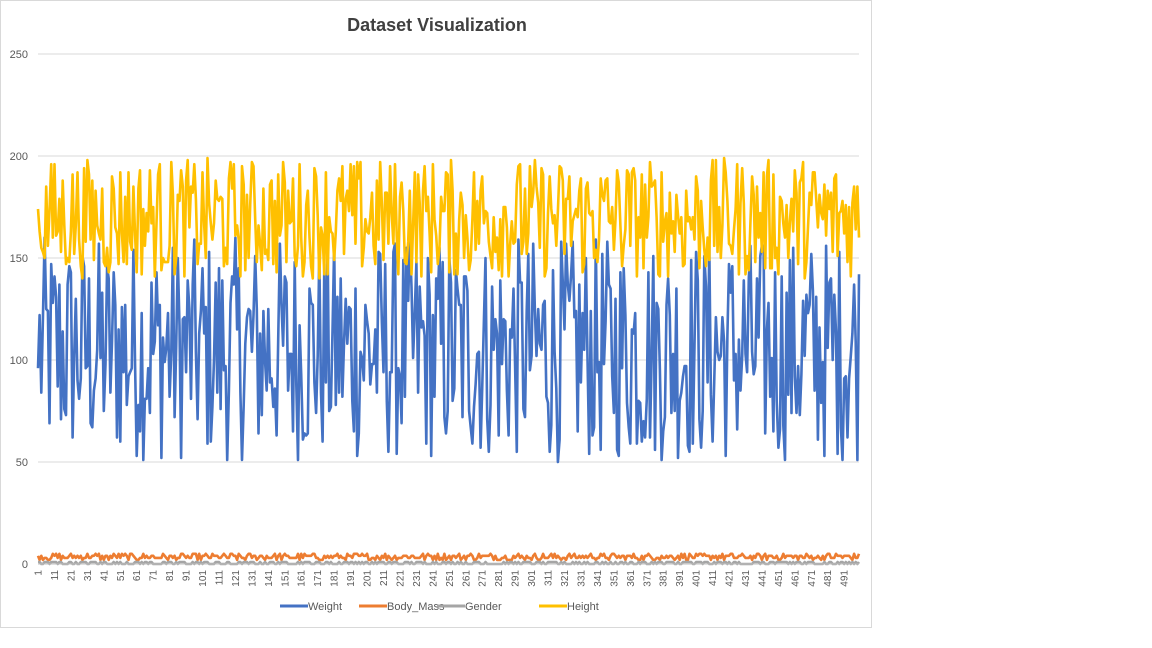 The height and width of the screenshot is (648, 1152). Describe the element at coordinates (104, 576) in the screenshot. I see `x-tick-label: 41` at that location.